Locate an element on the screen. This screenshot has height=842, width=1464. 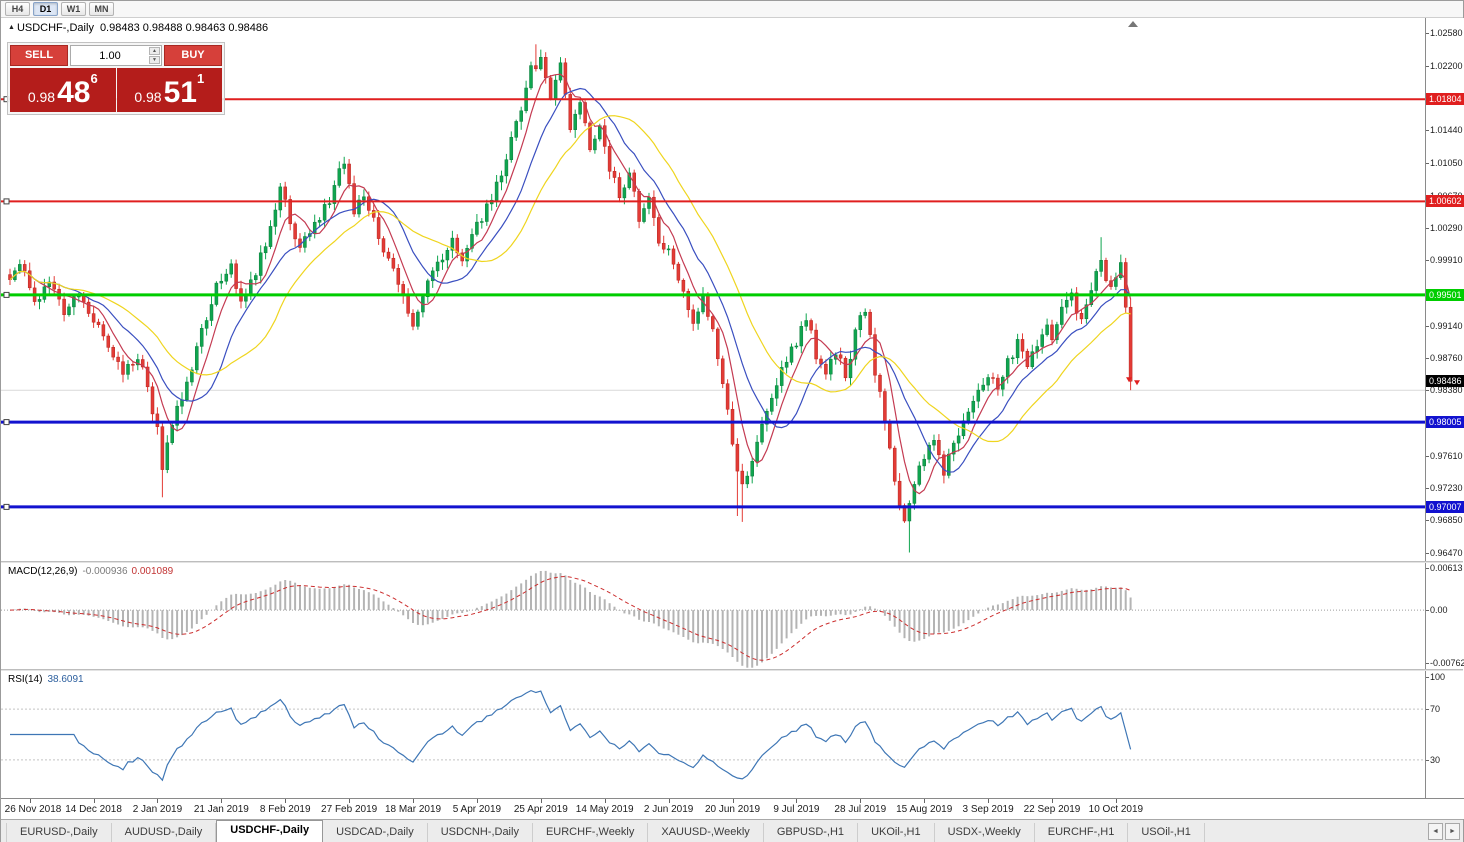
price-level-badge: 0.97007 is located at coordinates (1445, 506).